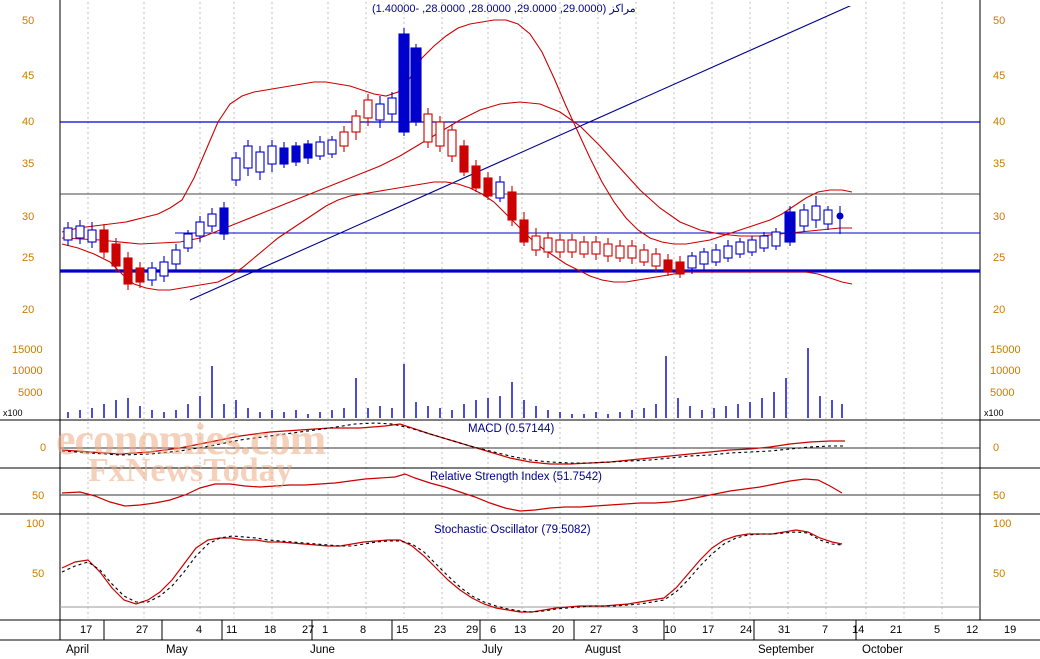  I want to click on price-axis-right-tick-30: 30, so click(999, 217).